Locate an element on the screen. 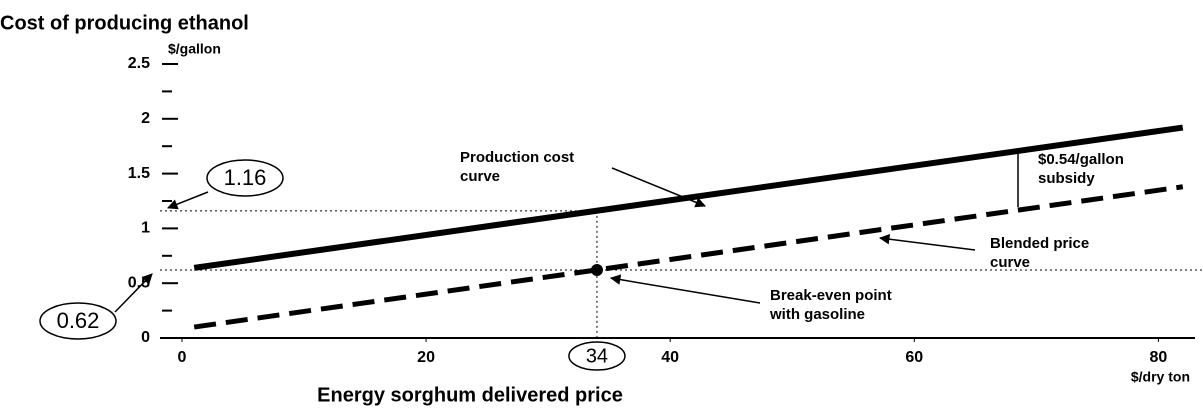  breakeven-point is located at coordinates (596, 270).